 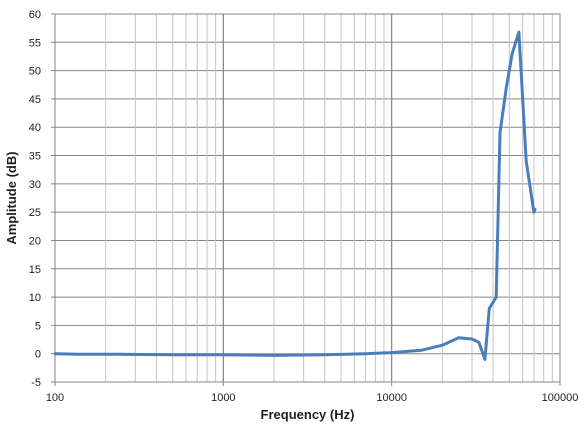 I want to click on y-axis-title: Amplitude (dB), so click(x=11, y=197).